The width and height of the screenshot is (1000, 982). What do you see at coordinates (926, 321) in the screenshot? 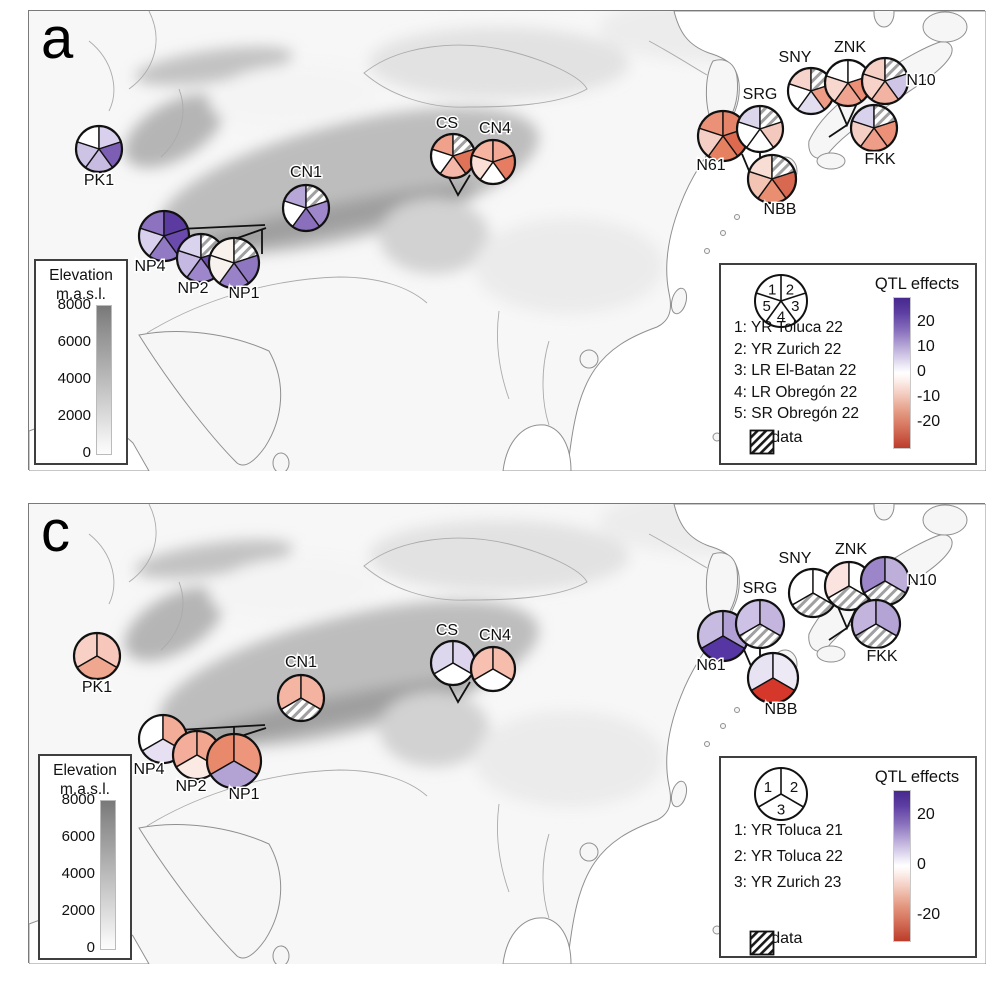
I see `qtl-colorbar-tick: 20` at bounding box center [926, 321].